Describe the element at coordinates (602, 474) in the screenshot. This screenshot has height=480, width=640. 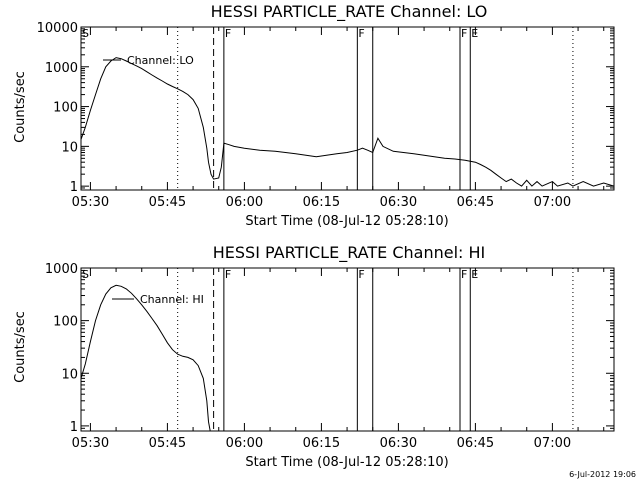
I see `footer-timestamp: 6-Jul-2012 19:06` at that location.